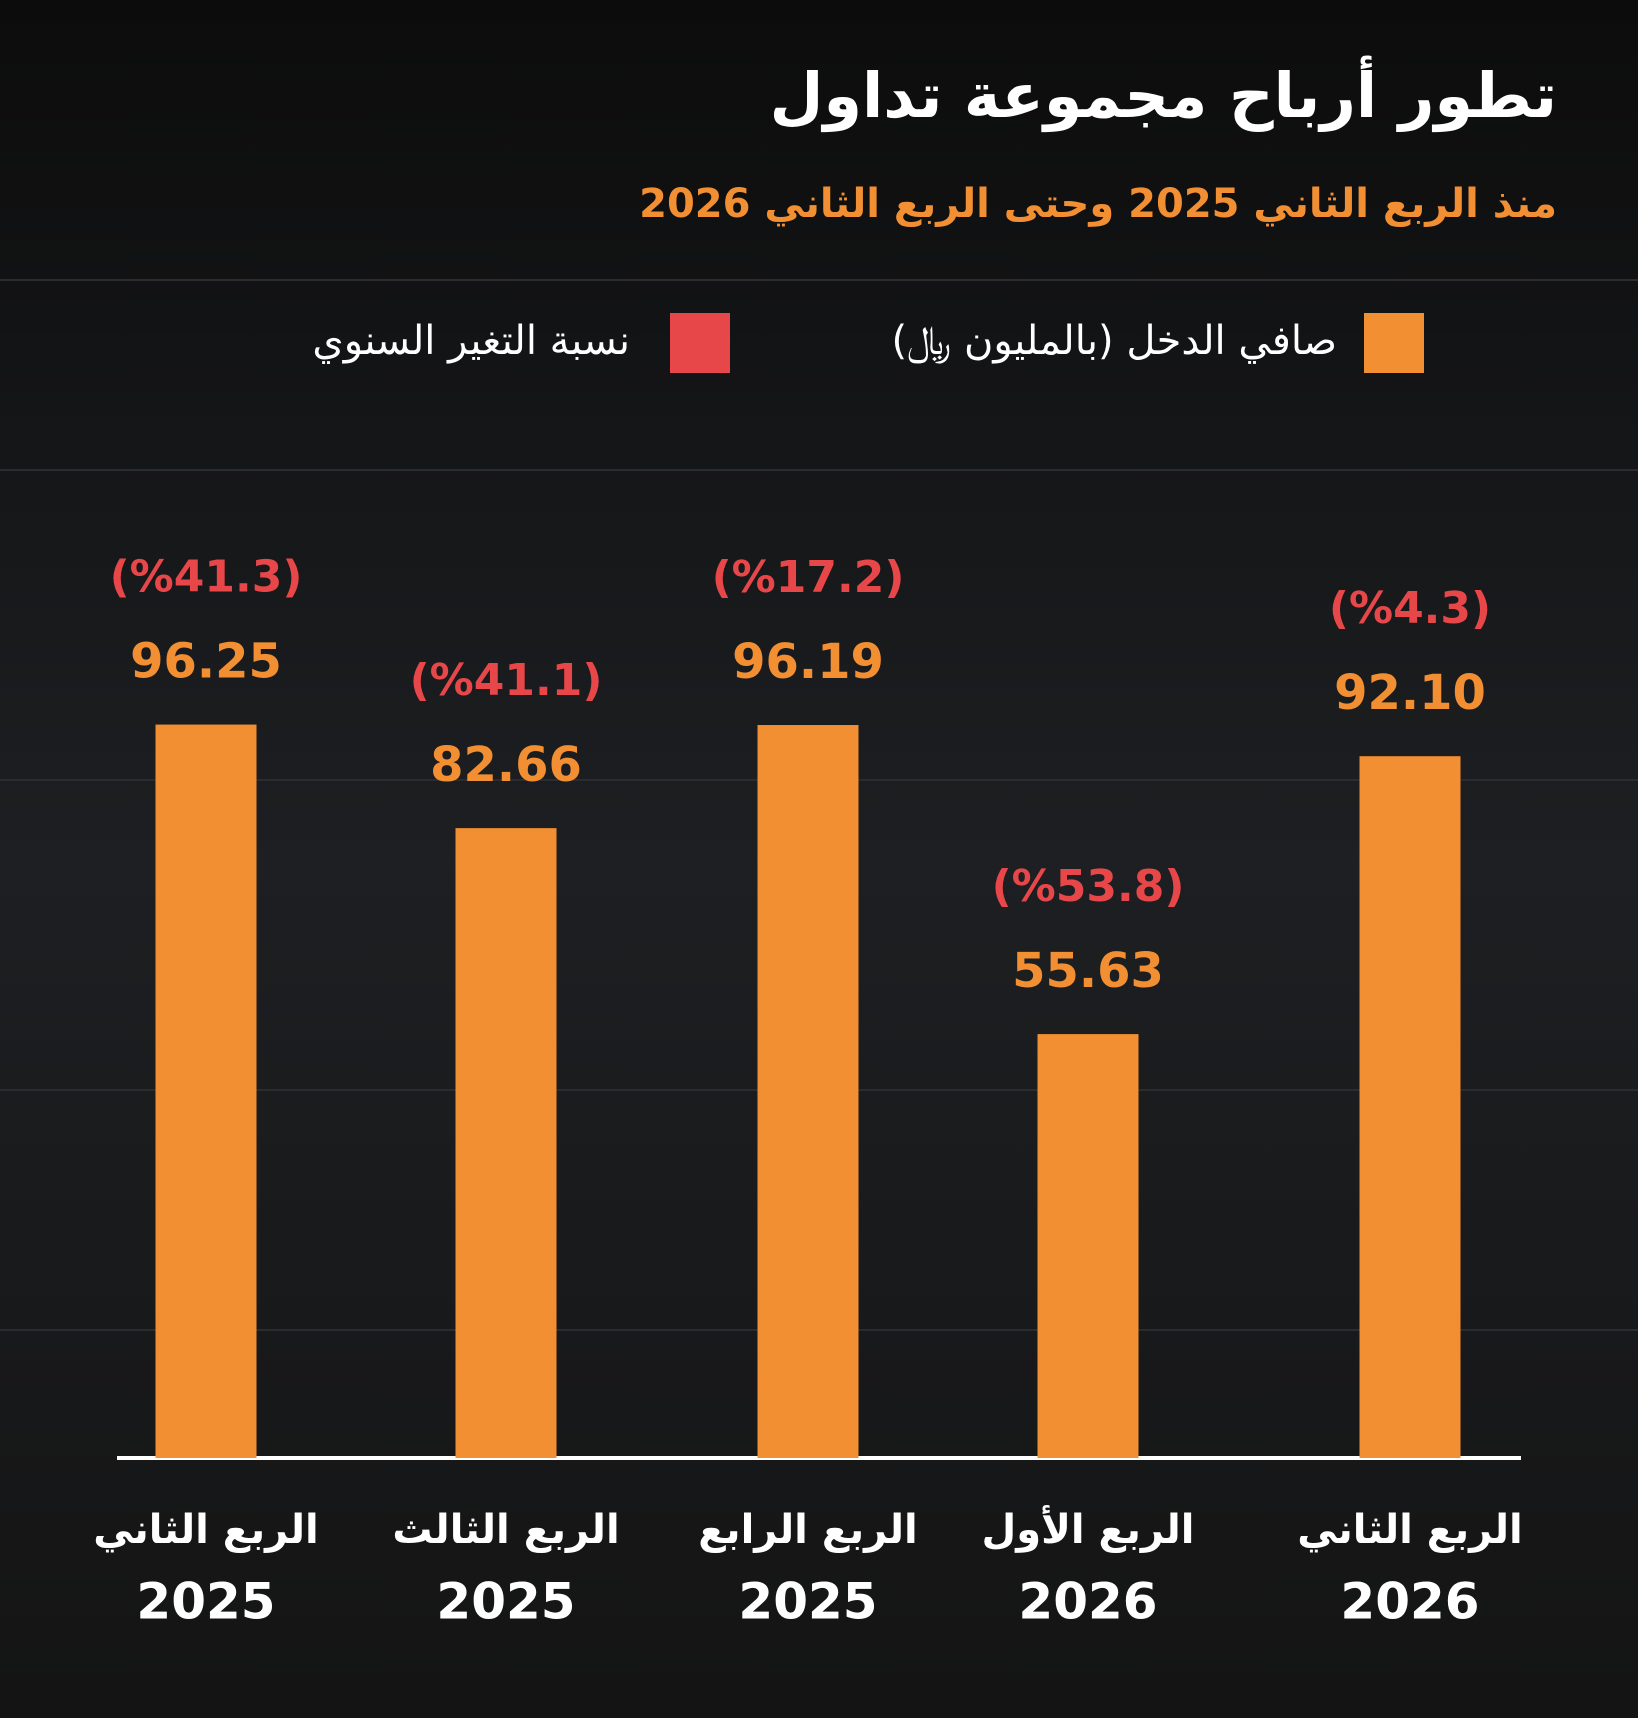 This screenshot has width=1638, height=1718. I want to click on legend-label: صافي الدخل (بالمليون ﷼), so click(1114, 341).